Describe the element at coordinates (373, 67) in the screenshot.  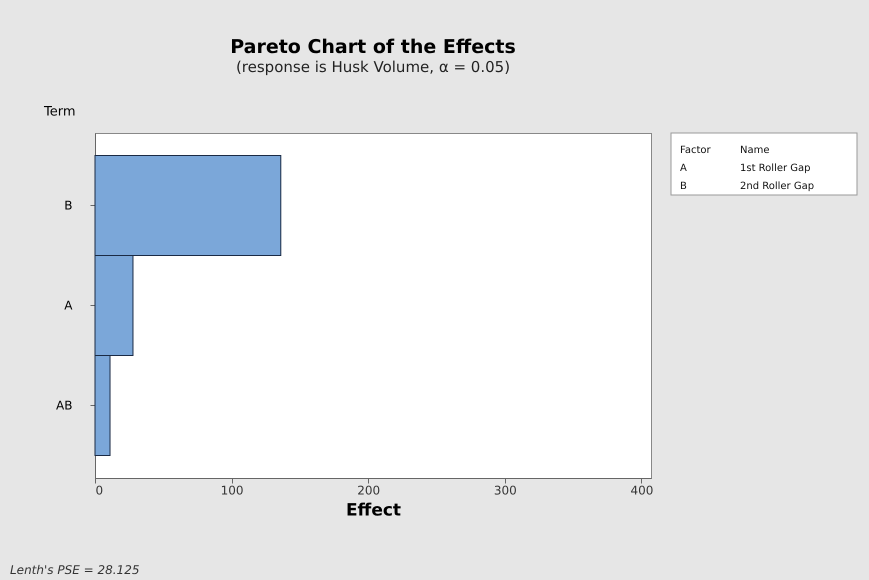
I see `chart-subtitle: (response is Husk Volume, α = 0.05)` at that location.